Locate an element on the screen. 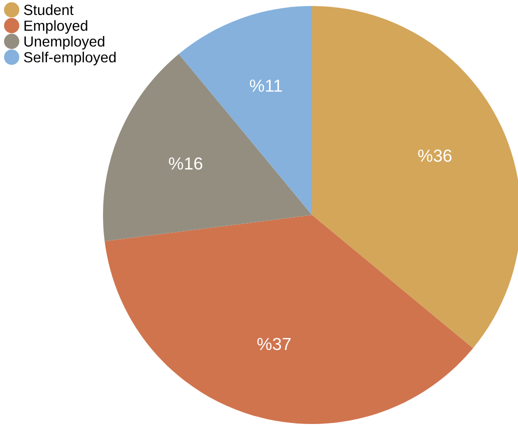  data-label: %16 is located at coordinates (185, 163).